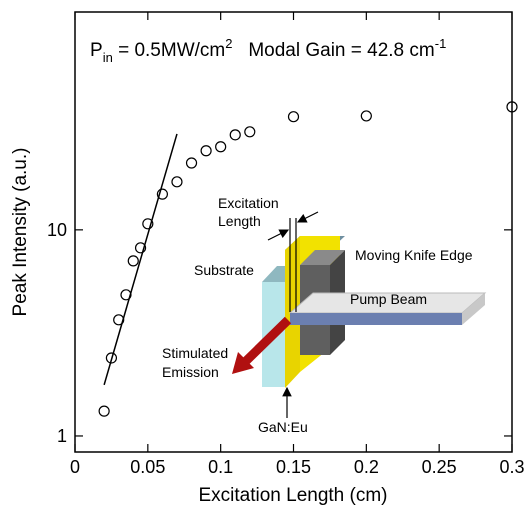  Describe the element at coordinates (220, 467) in the screenshot. I see `x-tick-label: 0.1` at that location.